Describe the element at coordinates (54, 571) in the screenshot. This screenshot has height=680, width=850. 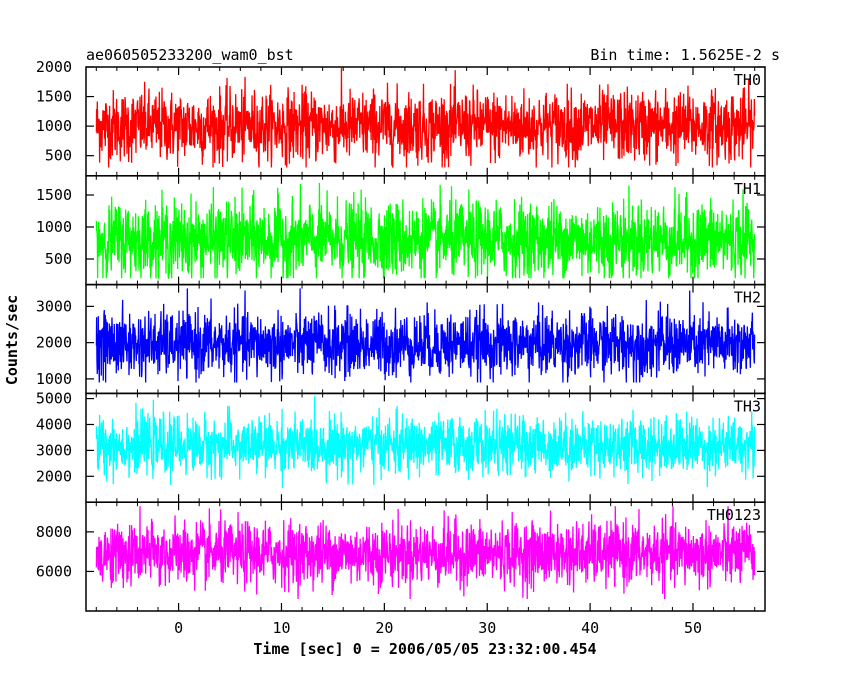
I see `y-tick-label: 6000` at that location.